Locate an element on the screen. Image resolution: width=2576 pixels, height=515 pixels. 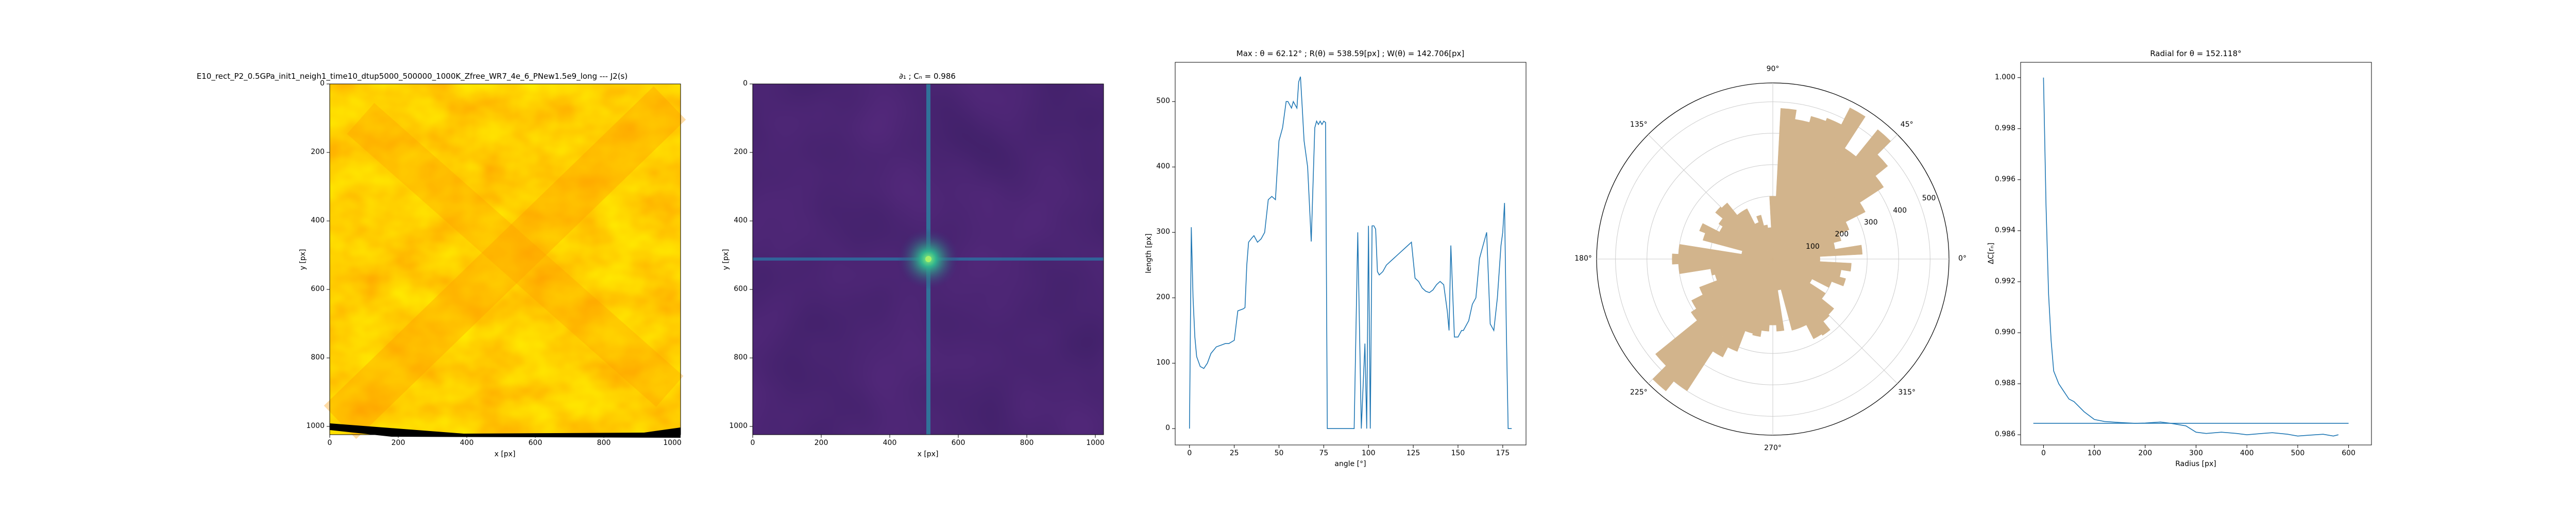
y-tick-label: 1.000 is located at coordinates (2004, 77).